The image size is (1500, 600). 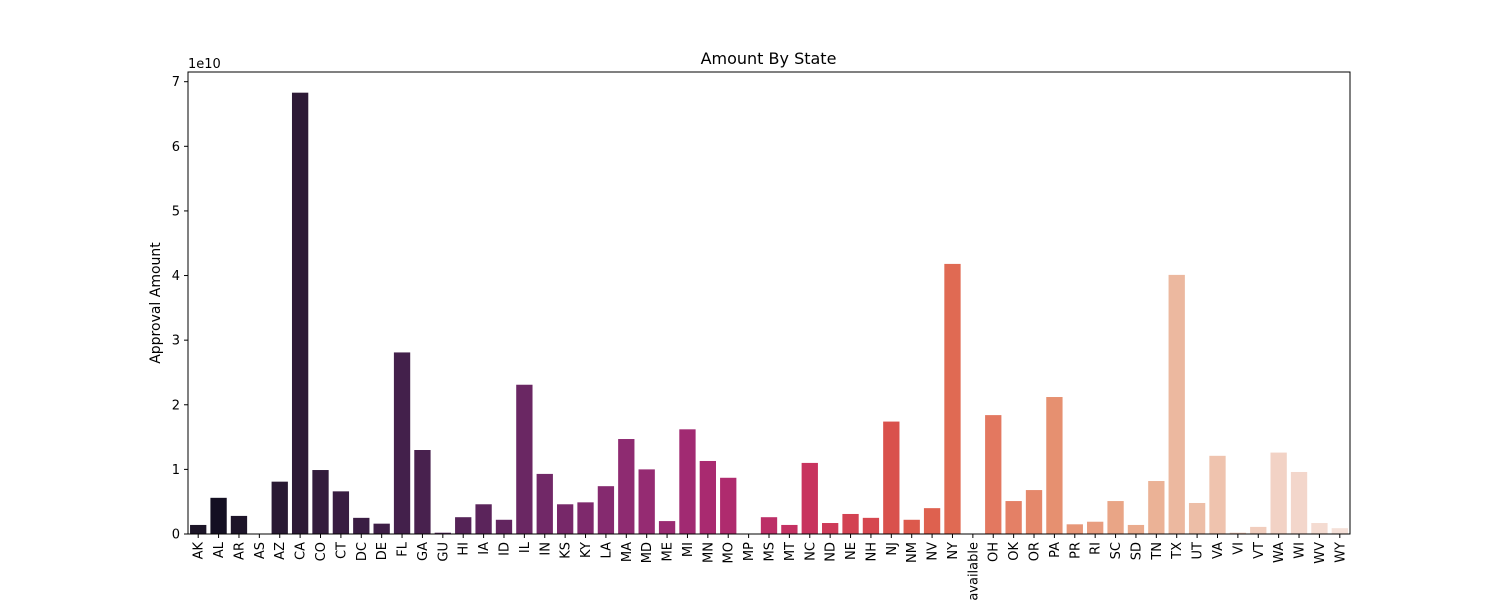 I want to click on bar-ia, so click(x=483, y=519).